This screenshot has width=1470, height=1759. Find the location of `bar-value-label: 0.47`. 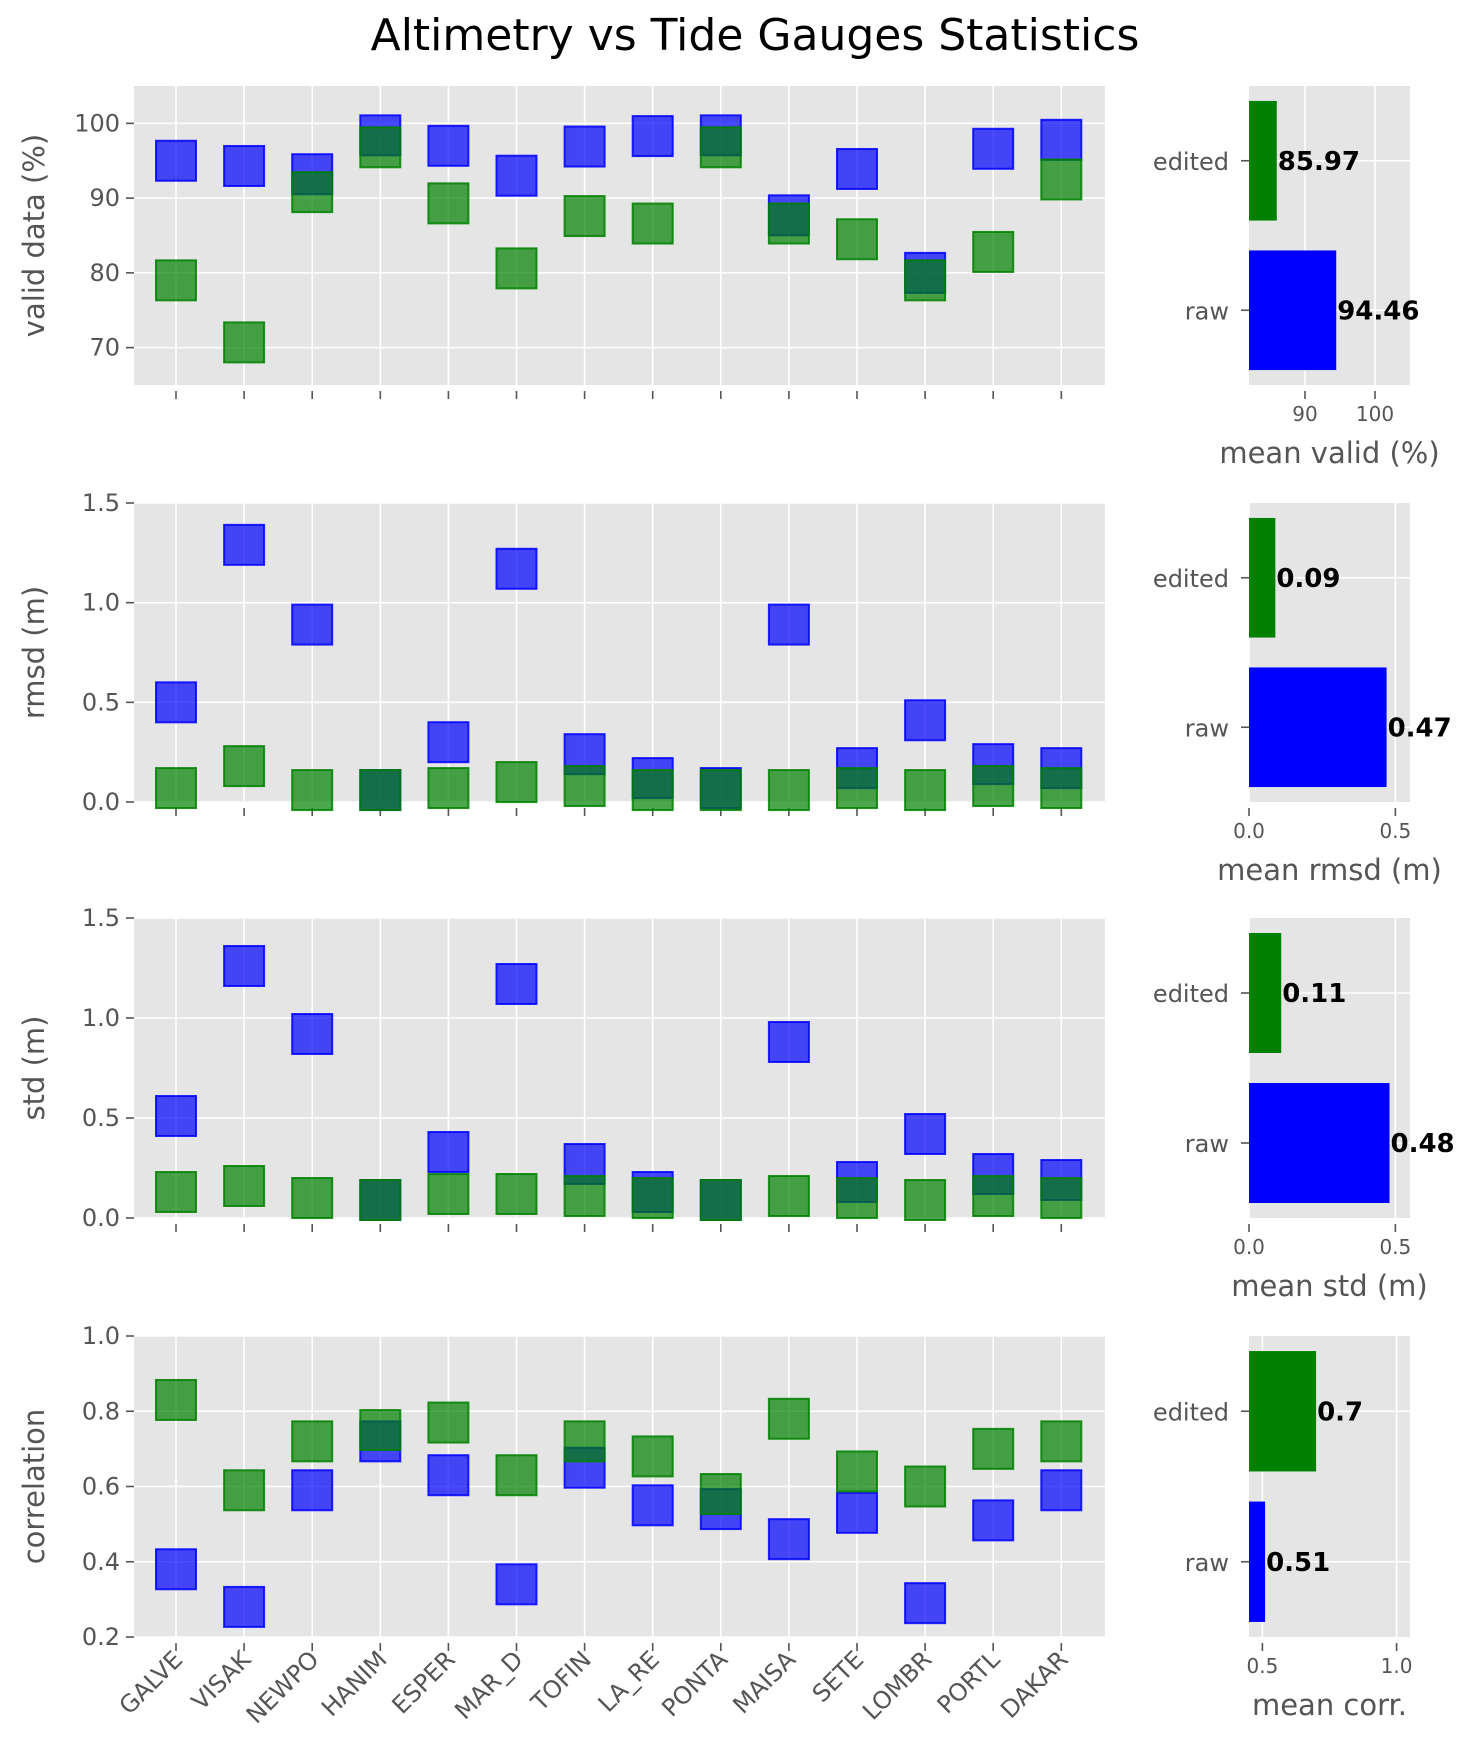

bar-value-label: 0.47 is located at coordinates (1420, 728).